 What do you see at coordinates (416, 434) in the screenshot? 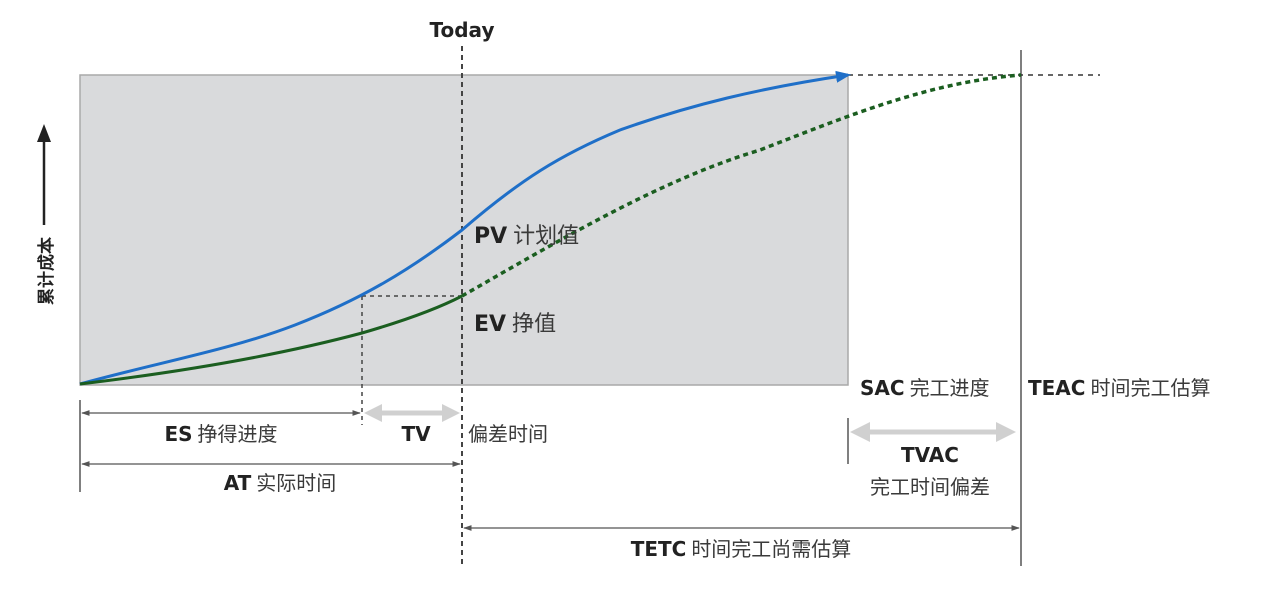
I see `tv-label: TV` at bounding box center [416, 434].